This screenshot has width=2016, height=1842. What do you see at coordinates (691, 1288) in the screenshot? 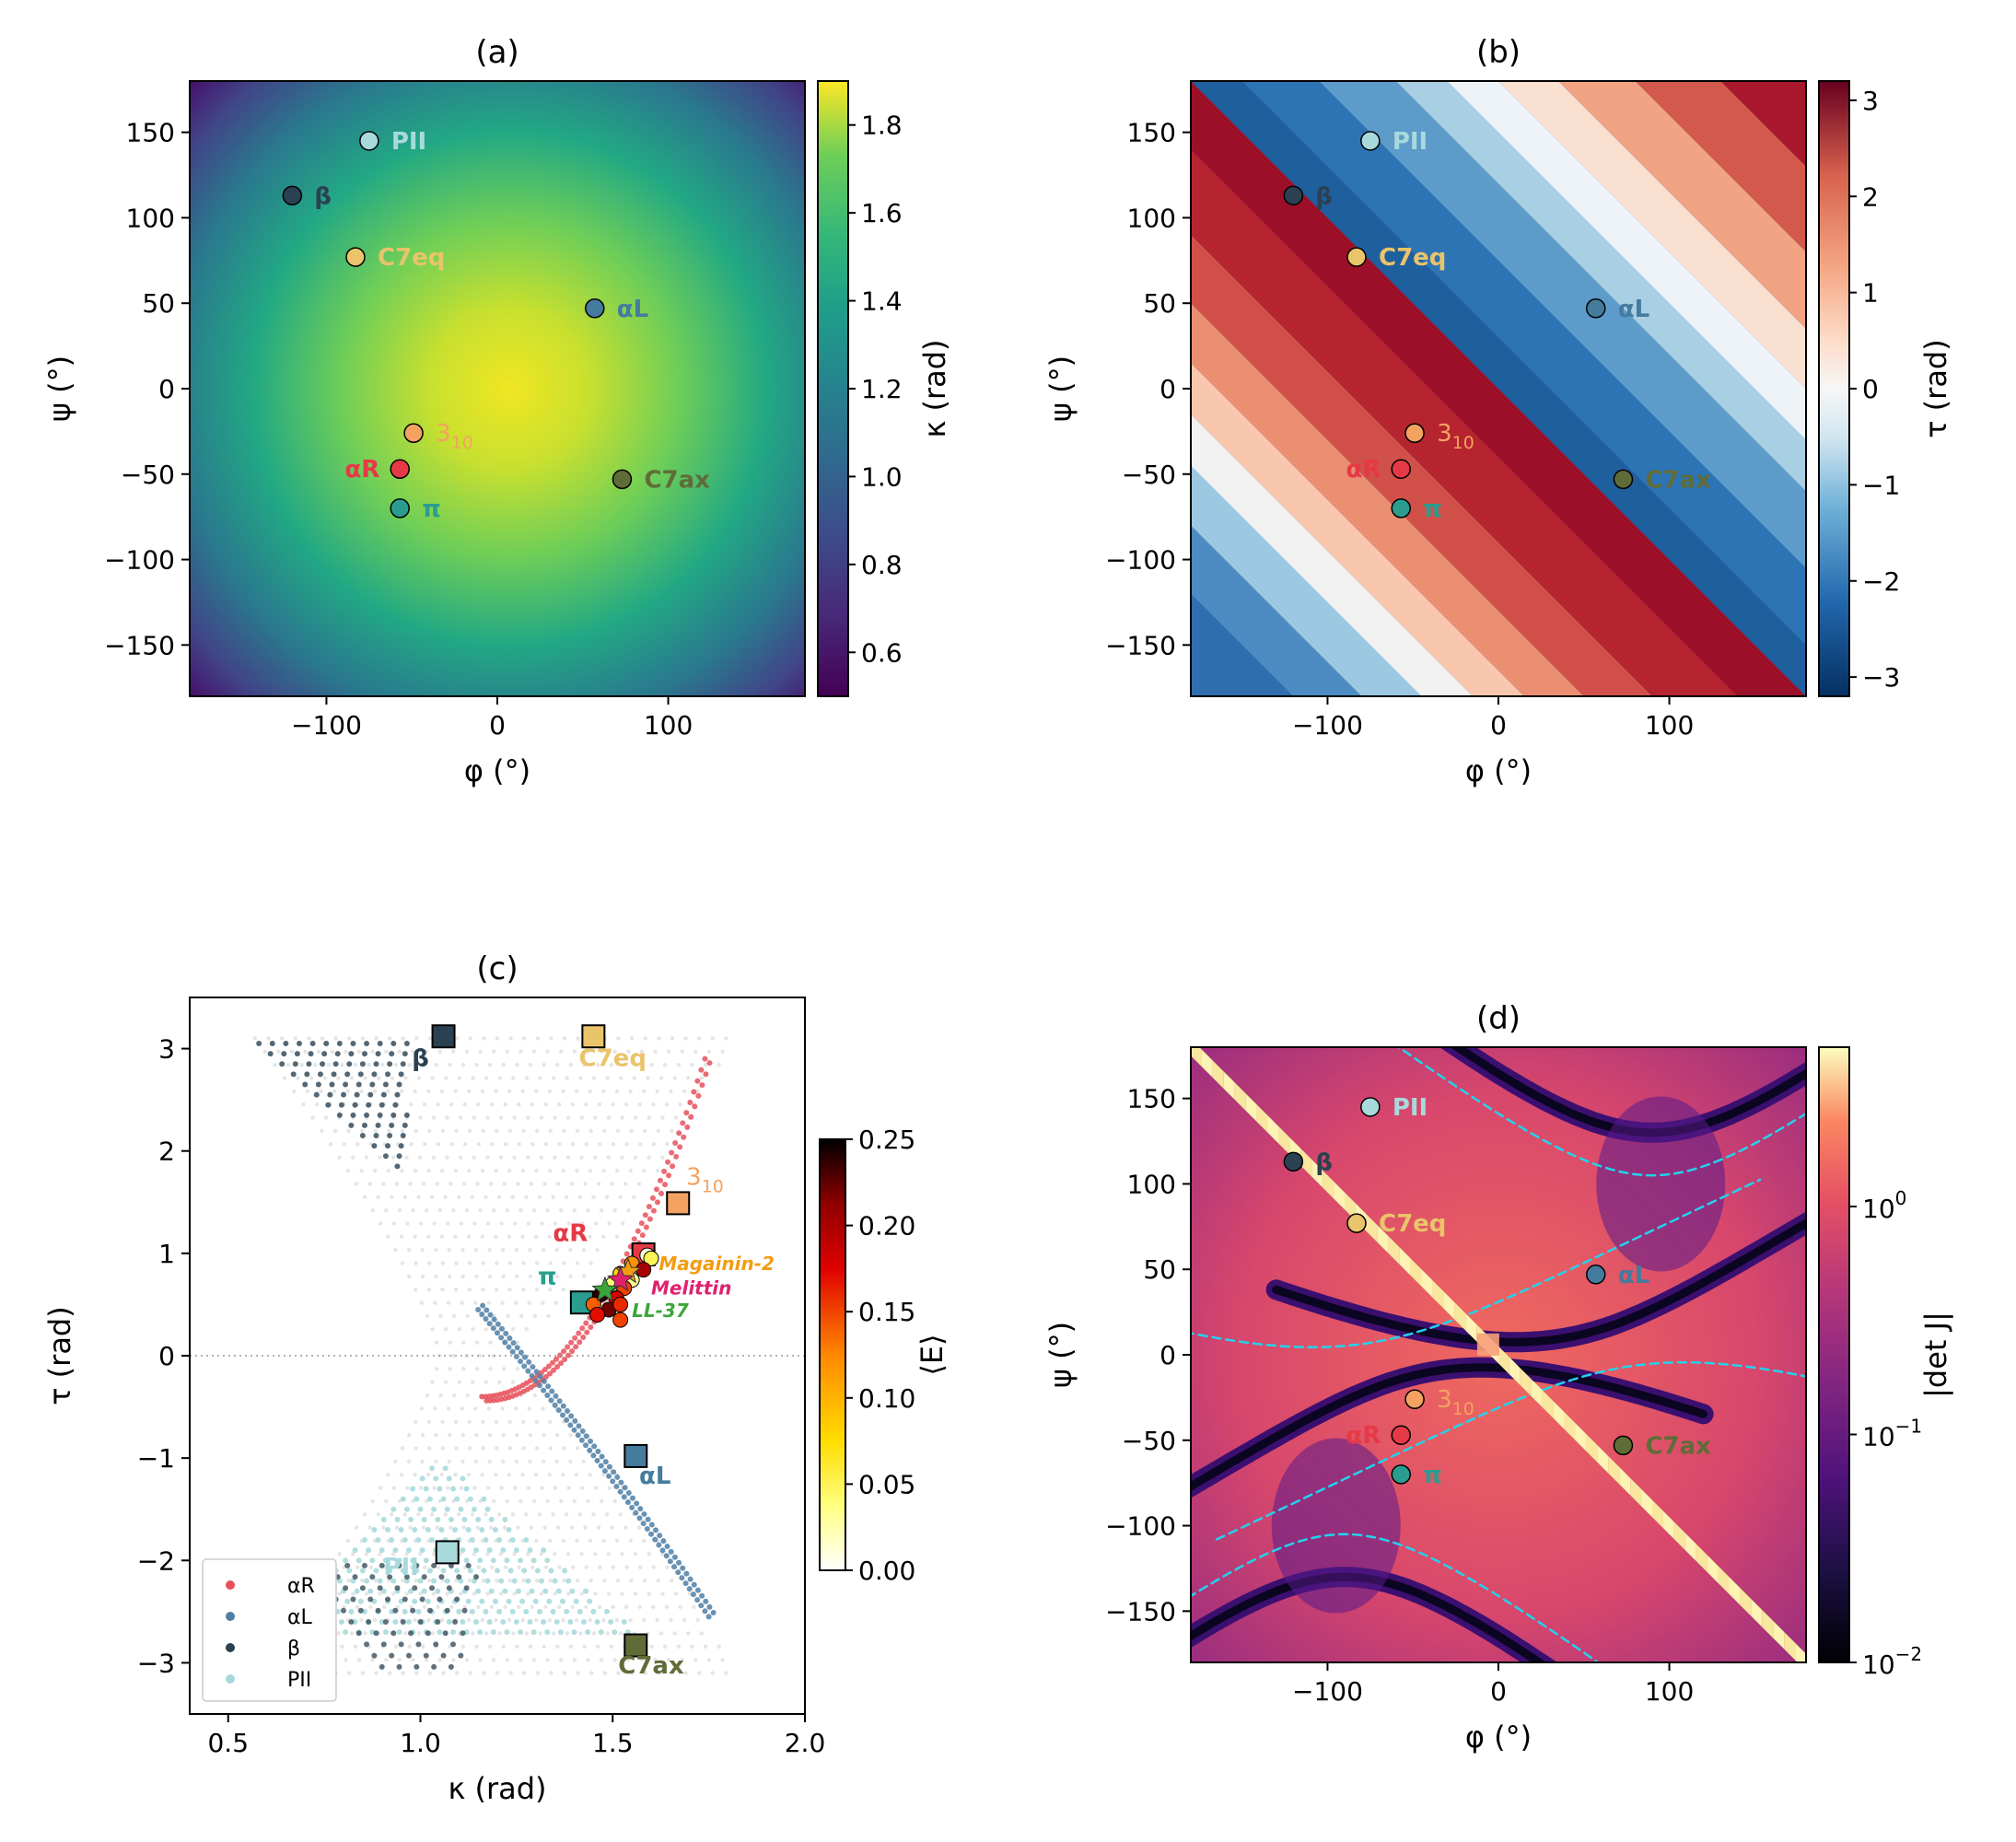
I see `peptide-label-Melittin: Melittin` at bounding box center [691, 1288].